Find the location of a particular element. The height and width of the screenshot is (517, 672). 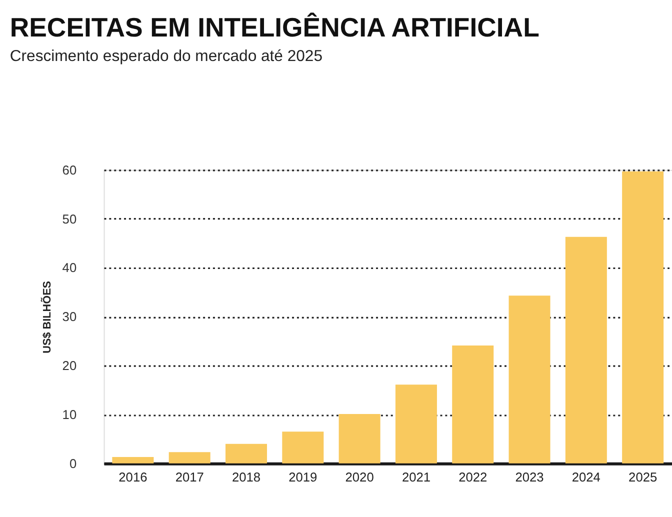

x-tick-label: 2021 is located at coordinates (416, 477).